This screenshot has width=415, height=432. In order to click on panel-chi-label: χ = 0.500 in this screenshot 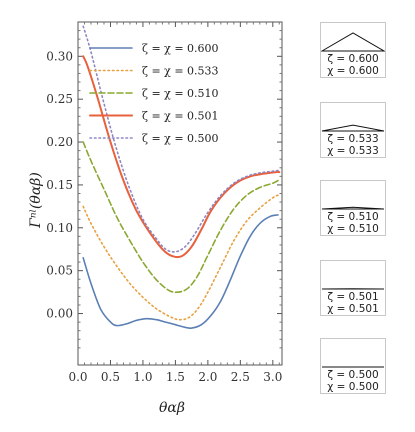, I will do `click(353, 387)`.